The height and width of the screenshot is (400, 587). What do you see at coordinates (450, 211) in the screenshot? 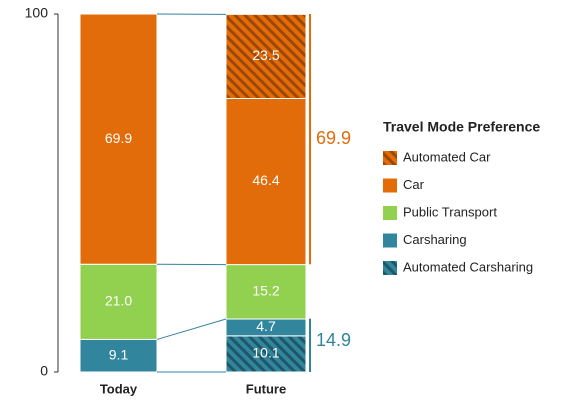
I see `legend-label: Public Transport` at bounding box center [450, 211].